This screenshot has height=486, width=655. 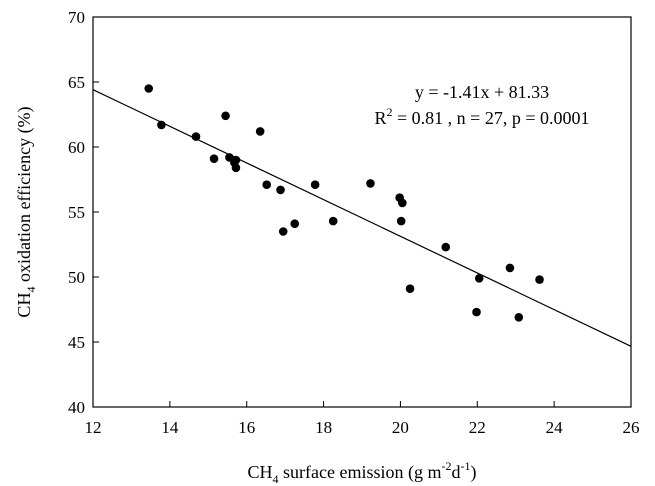 I want to click on regression-equation: y = -1.41x + 81.33, so click(x=482, y=92).